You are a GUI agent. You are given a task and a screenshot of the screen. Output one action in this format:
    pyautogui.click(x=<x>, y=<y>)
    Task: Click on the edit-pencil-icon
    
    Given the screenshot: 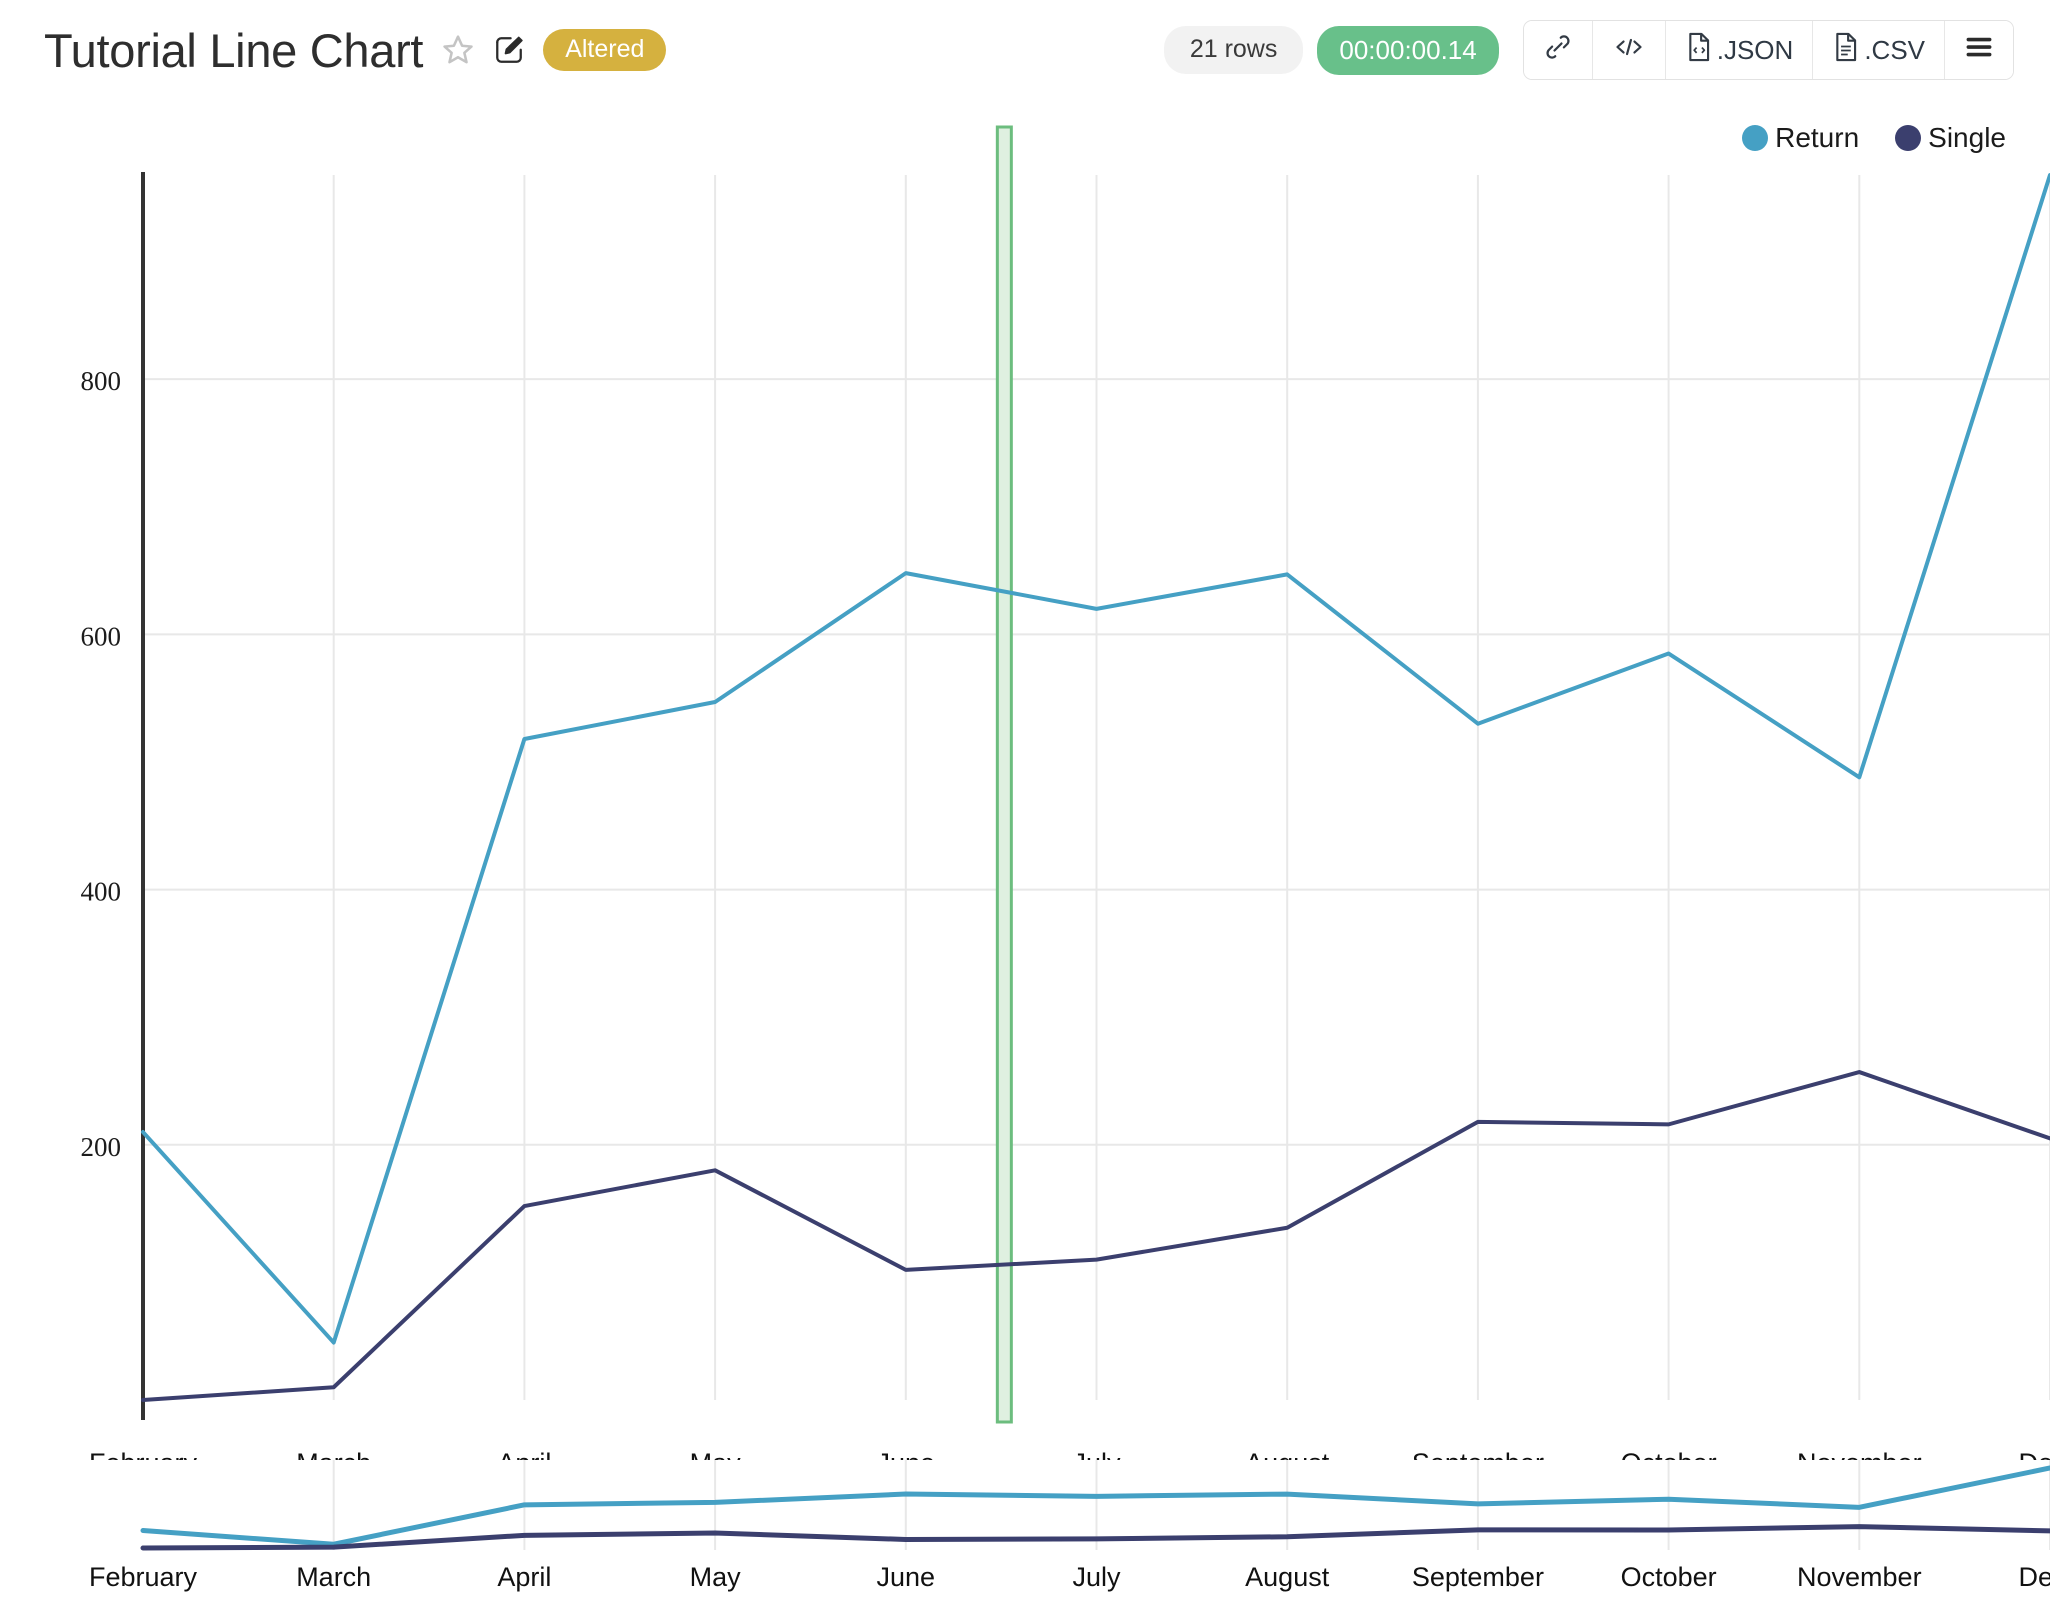 What is the action you would take?
    pyautogui.click(x=509, y=50)
    